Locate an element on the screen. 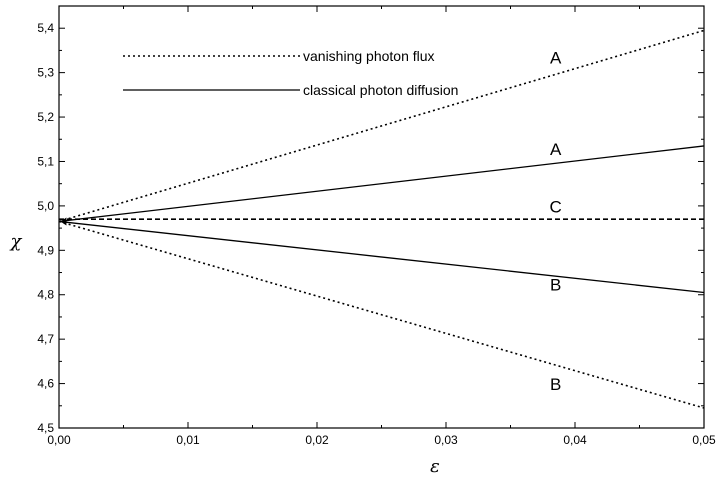 This screenshot has height=478, width=720. y-tick-label: 5,3 is located at coordinates (45, 73).